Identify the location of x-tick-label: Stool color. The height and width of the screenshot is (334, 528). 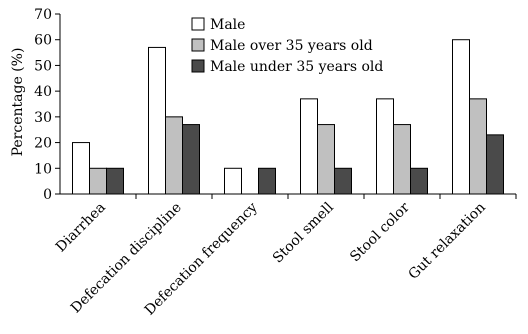
(380, 232).